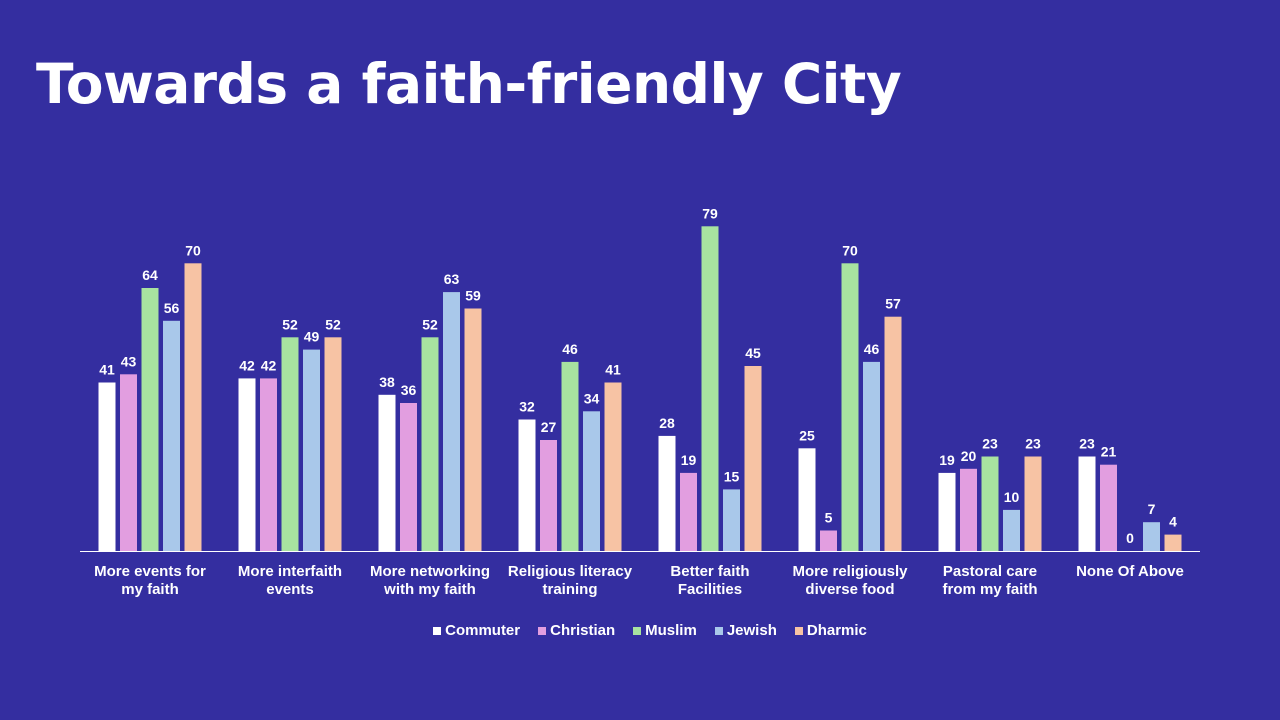  Describe the element at coordinates (483, 630) in the screenshot. I see `legend-label: Commuter` at that location.